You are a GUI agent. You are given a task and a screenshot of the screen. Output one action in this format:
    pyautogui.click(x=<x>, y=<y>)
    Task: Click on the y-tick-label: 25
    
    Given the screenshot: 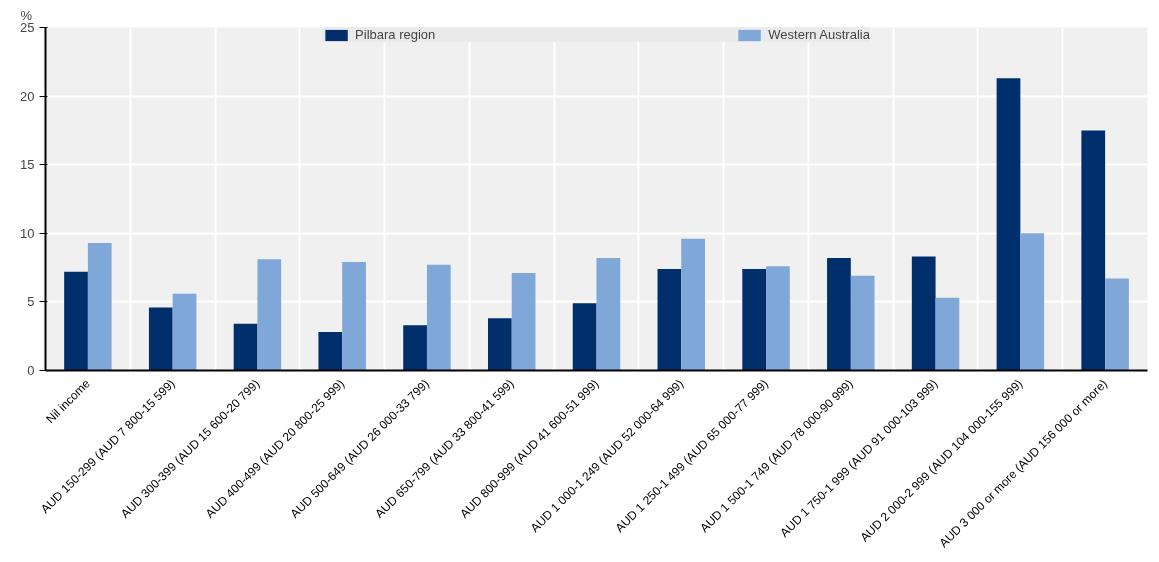 What is the action you would take?
    pyautogui.click(x=27, y=27)
    